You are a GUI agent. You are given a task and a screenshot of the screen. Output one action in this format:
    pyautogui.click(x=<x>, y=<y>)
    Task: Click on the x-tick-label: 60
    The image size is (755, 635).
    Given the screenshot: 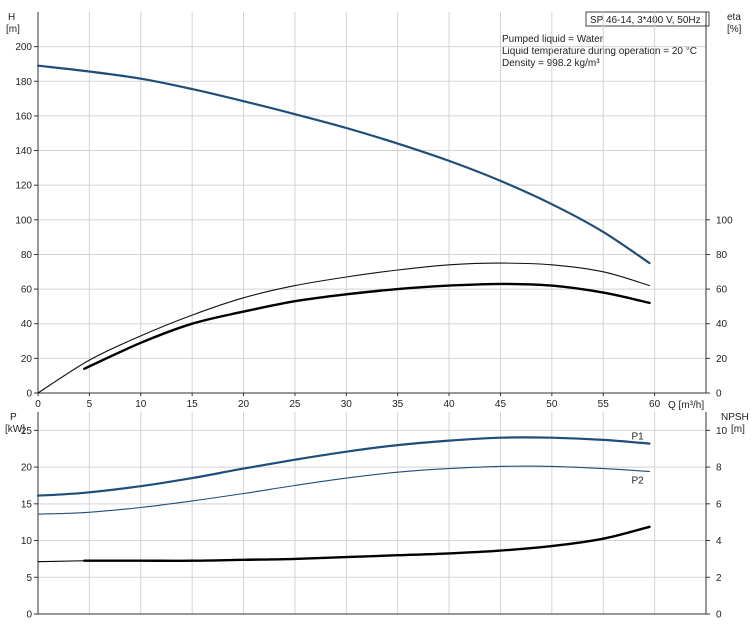 What is the action you would take?
    pyautogui.click(x=655, y=404)
    